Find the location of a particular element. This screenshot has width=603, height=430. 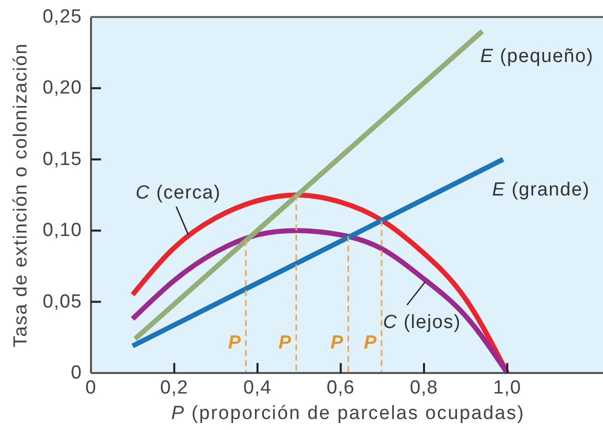

y-tick-label: 0,15 is located at coordinates (62, 159).